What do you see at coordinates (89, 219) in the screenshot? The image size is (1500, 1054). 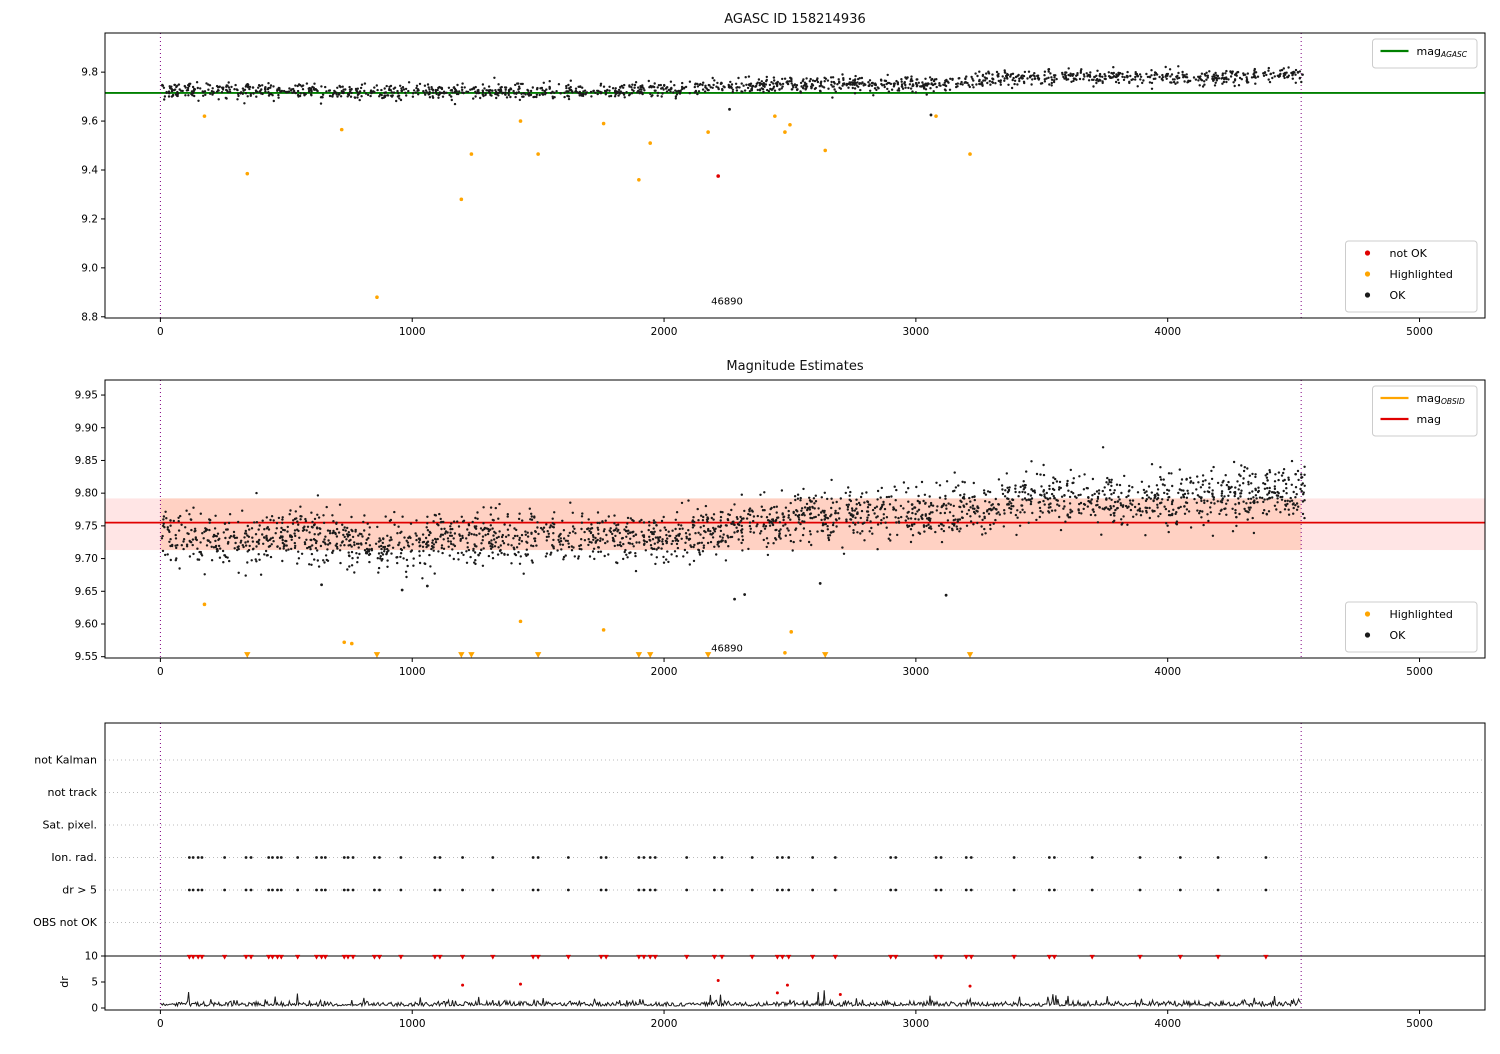 I see `svg-text: 9.2` at bounding box center [89, 219].